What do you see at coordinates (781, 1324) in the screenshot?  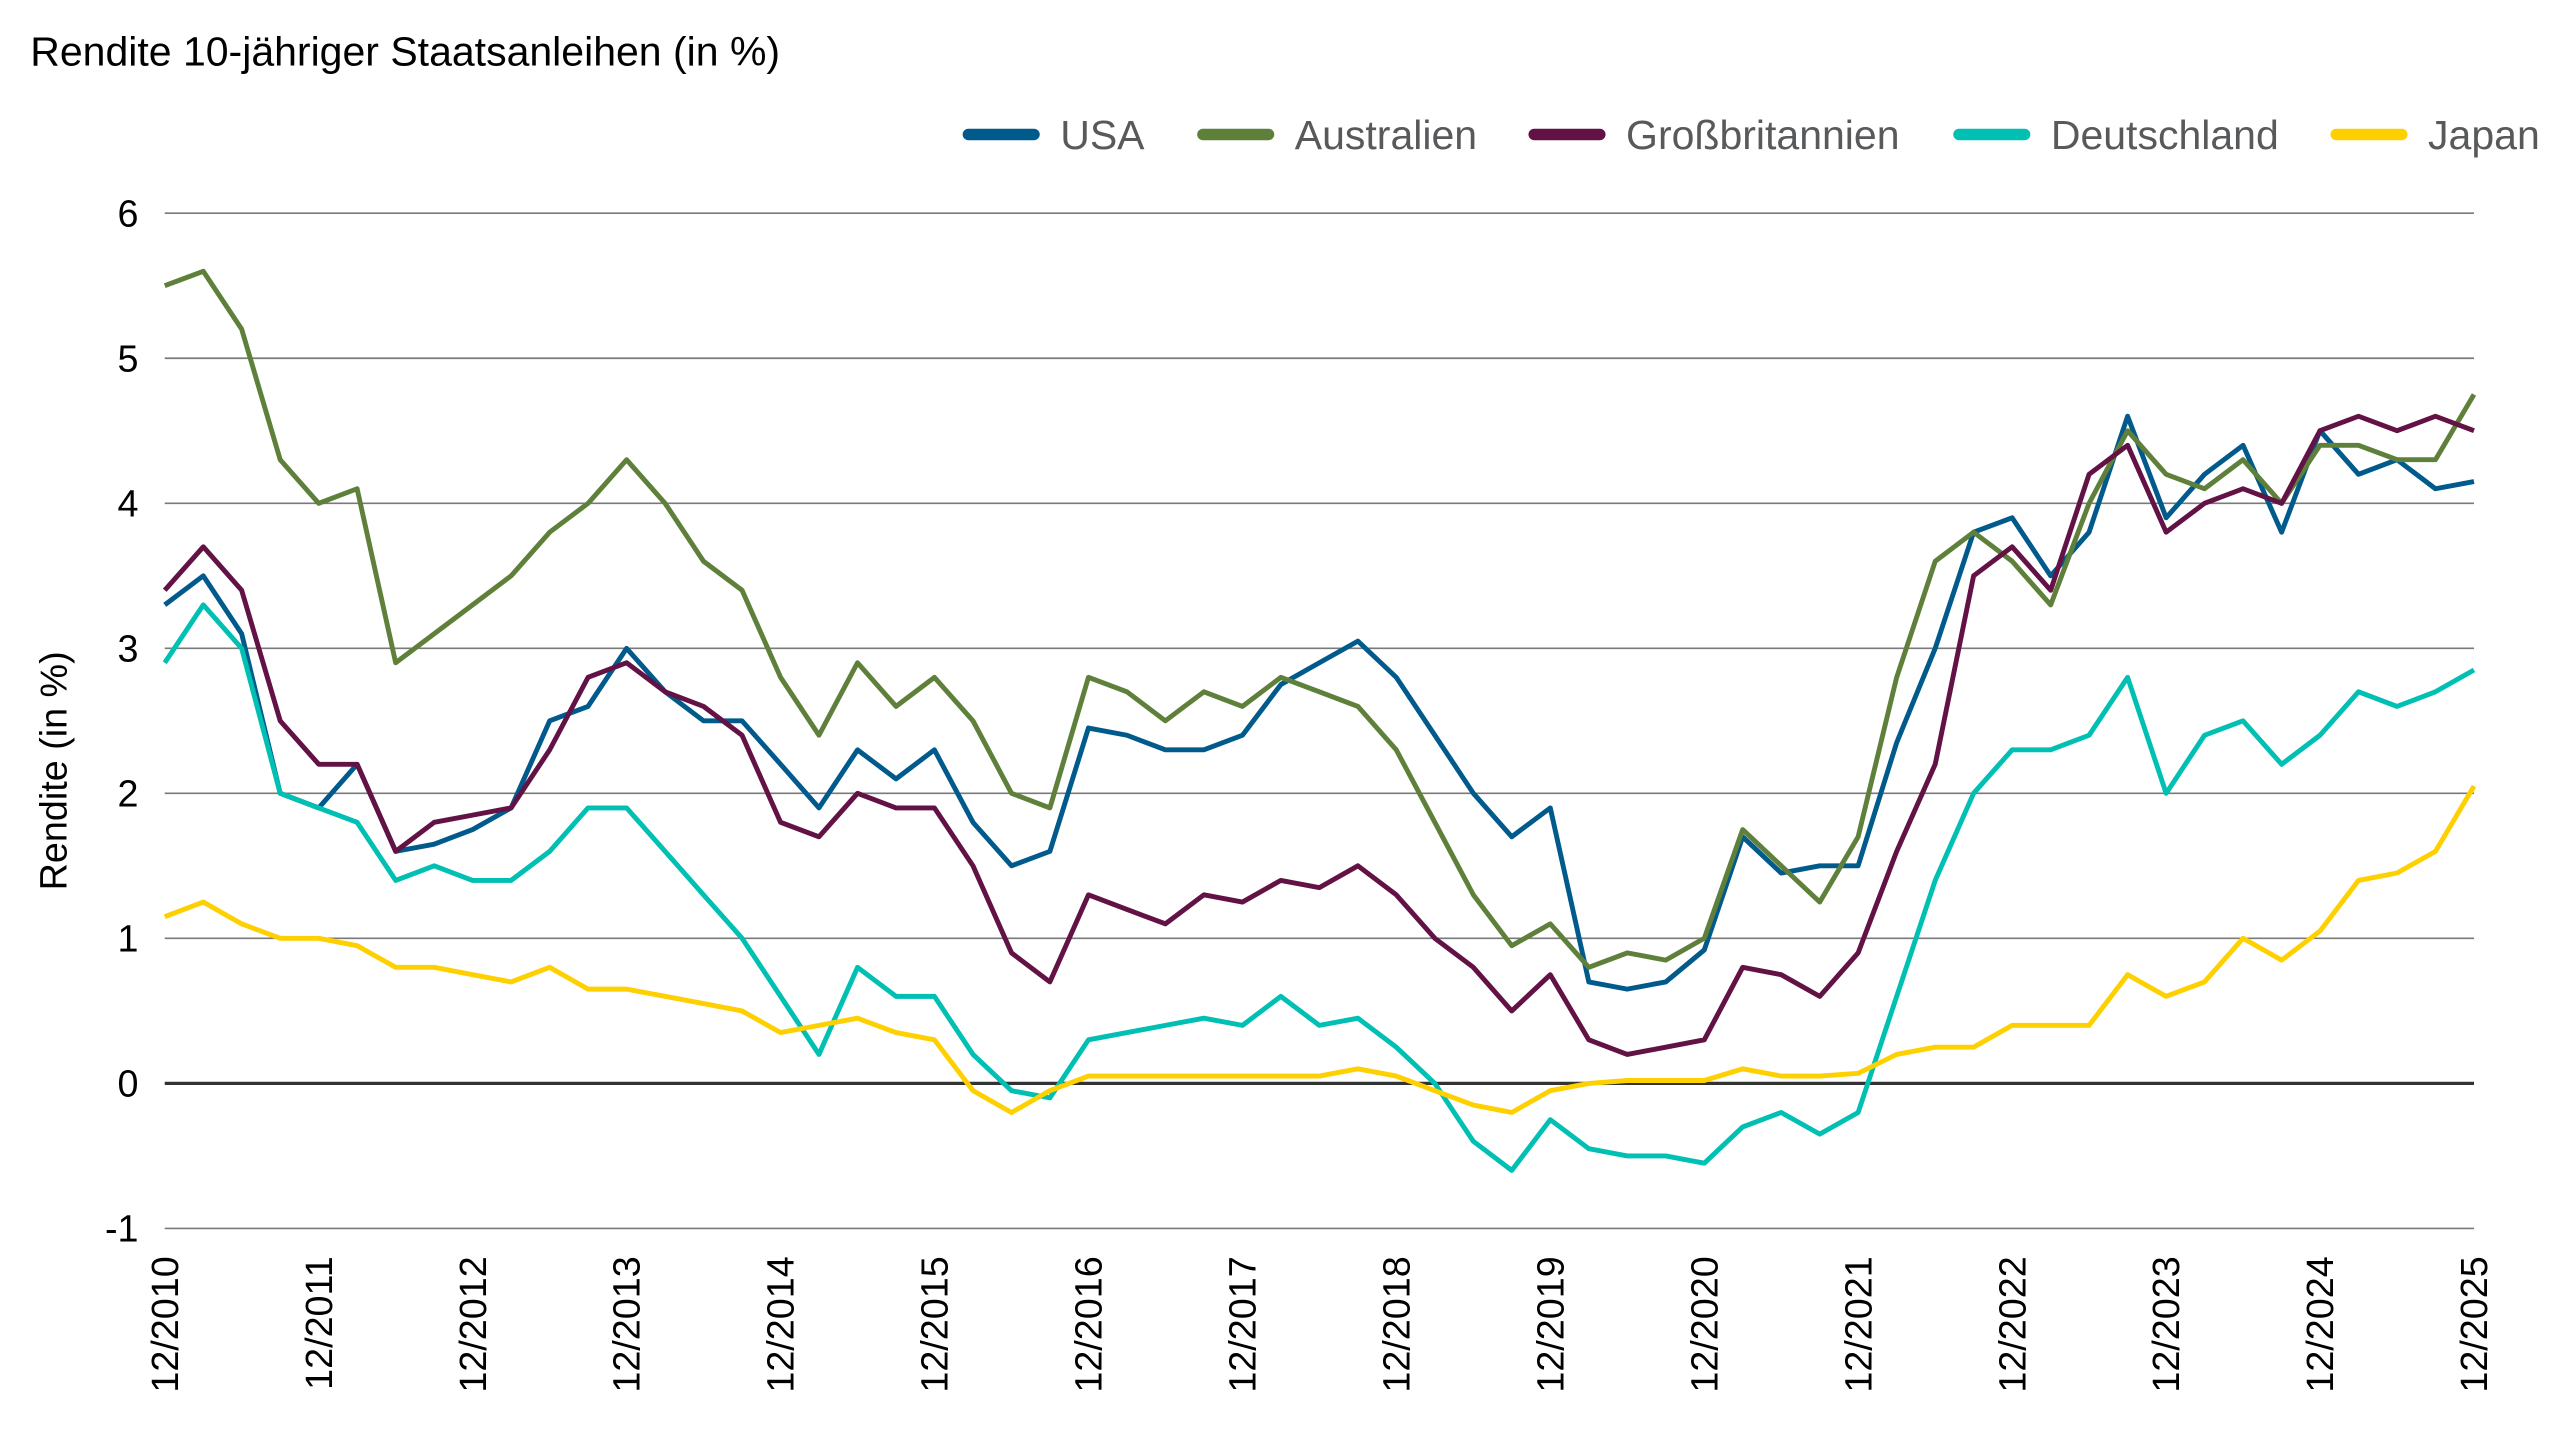 I see `x-tick-label: 12/2014` at bounding box center [781, 1324].